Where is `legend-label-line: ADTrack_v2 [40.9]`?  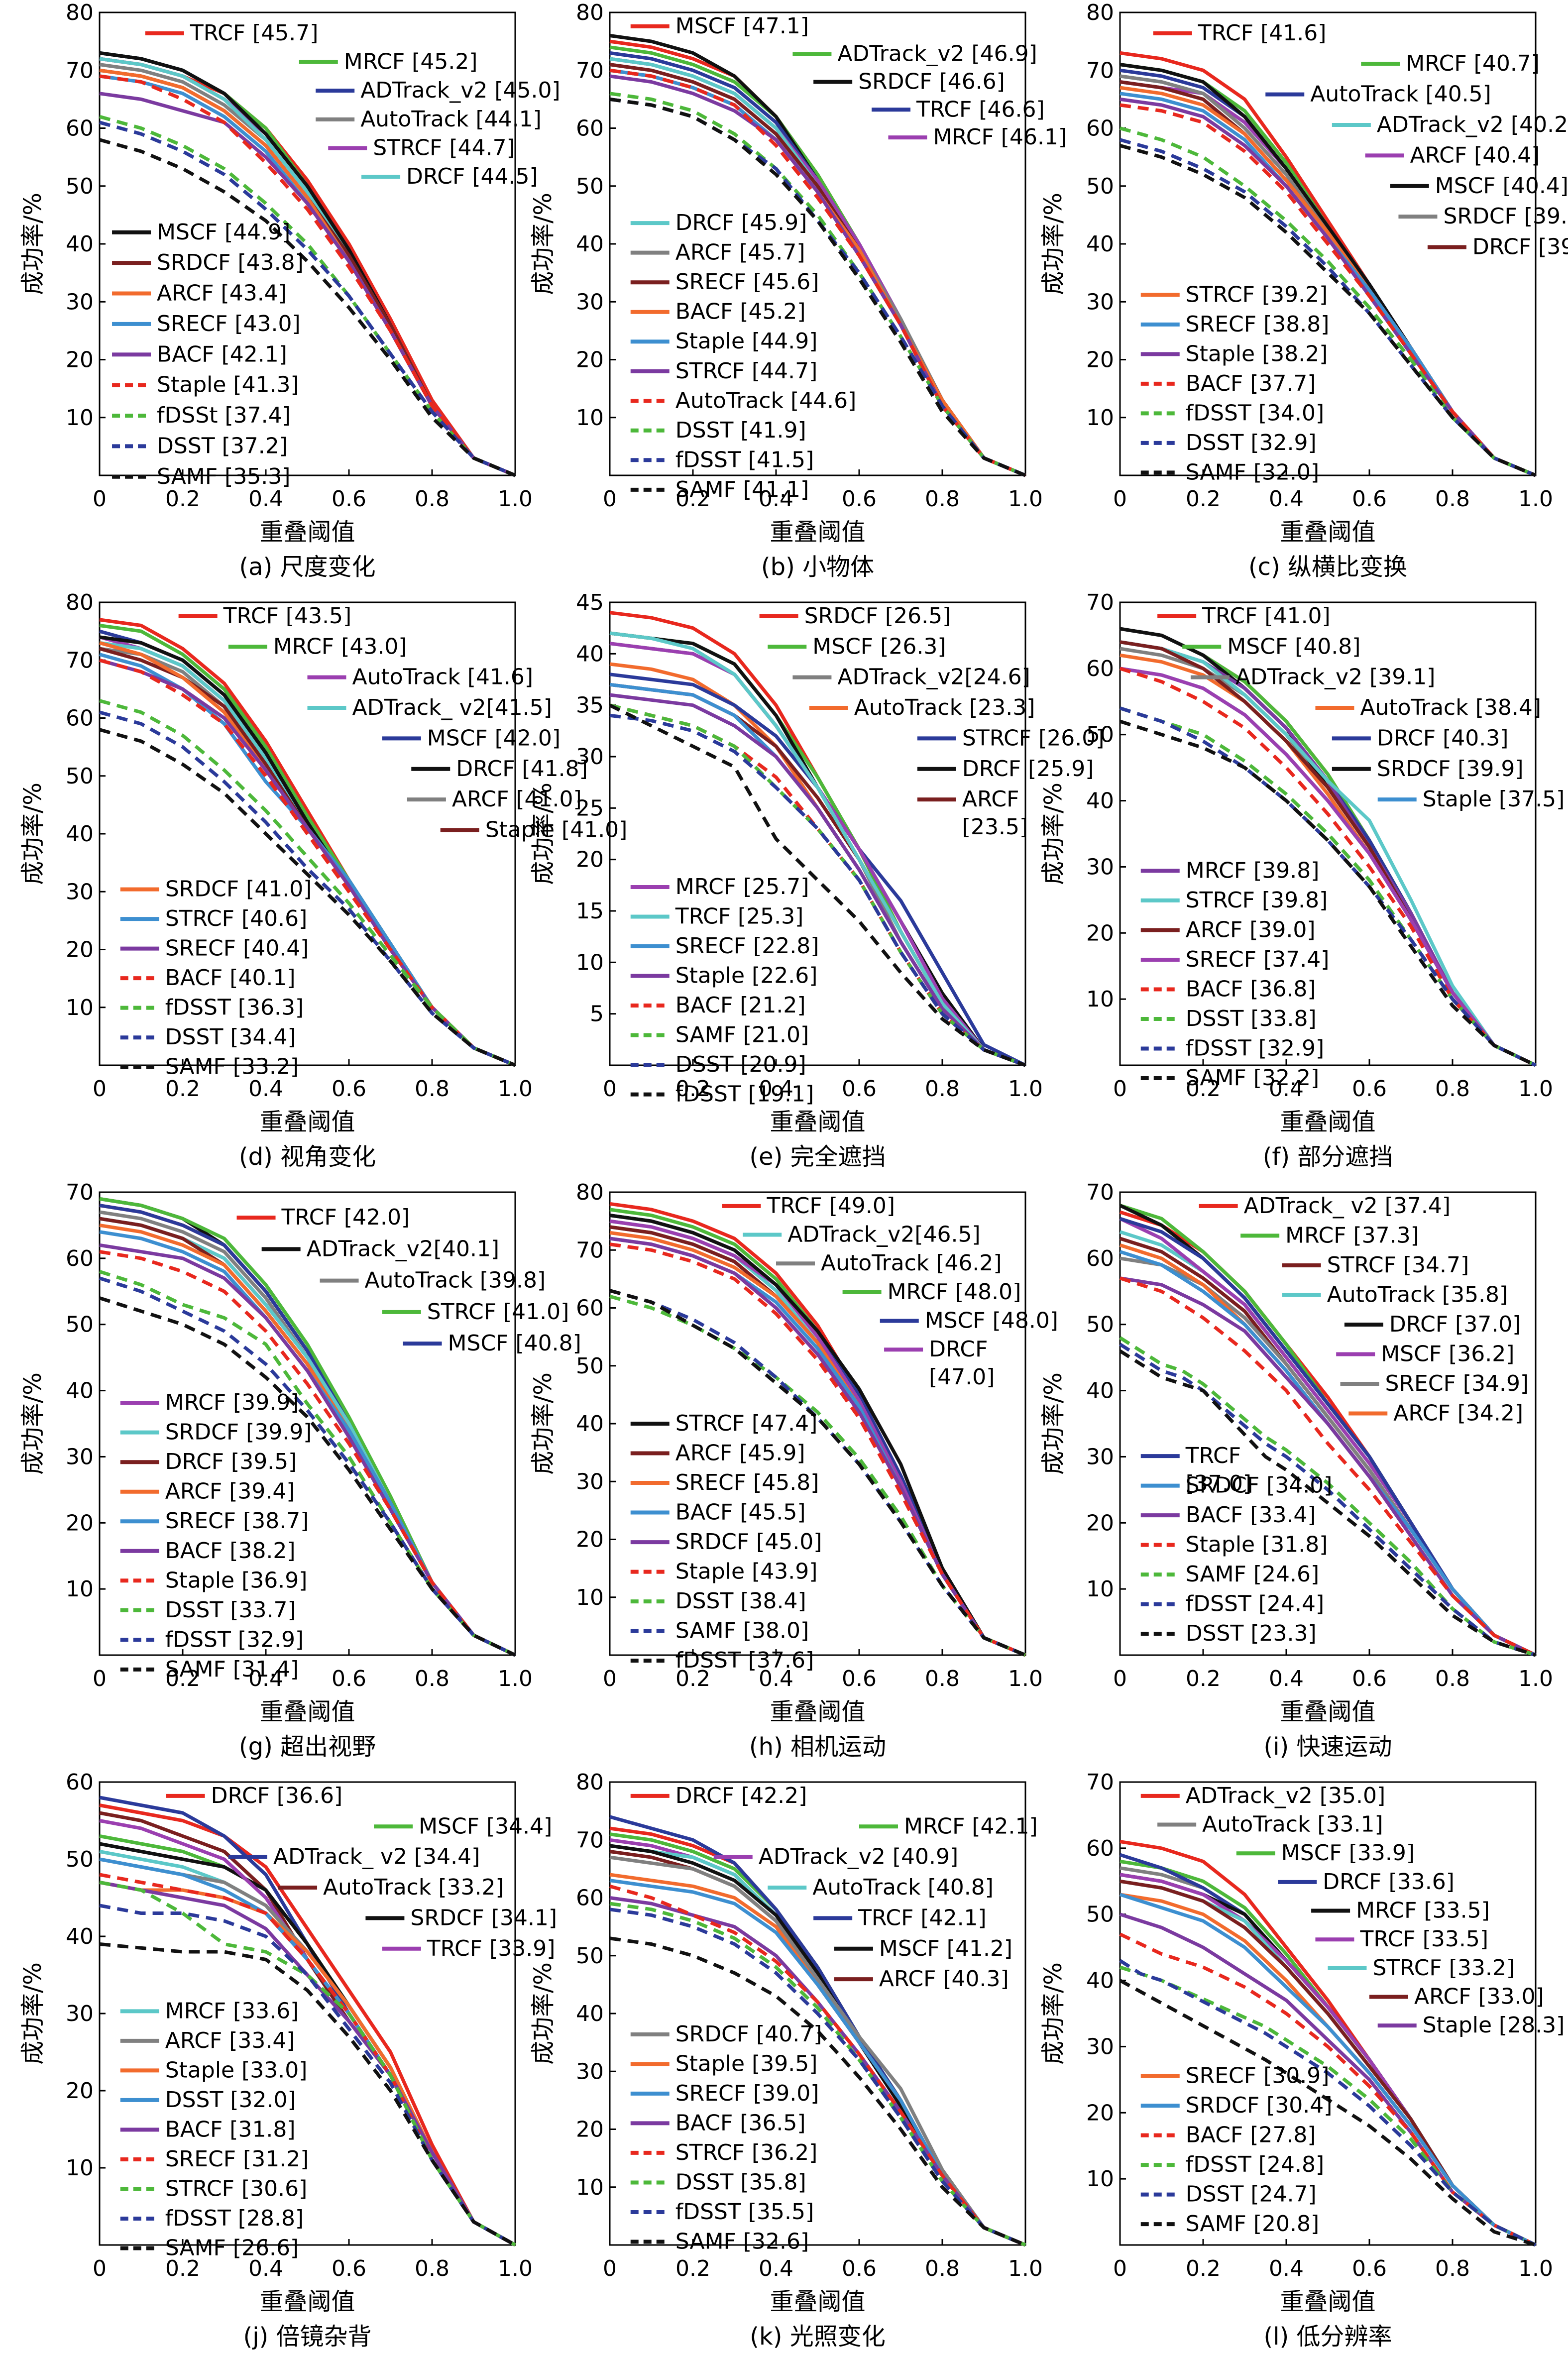
legend-label-line: ADTrack_v2 [40.9] is located at coordinates (858, 1857).